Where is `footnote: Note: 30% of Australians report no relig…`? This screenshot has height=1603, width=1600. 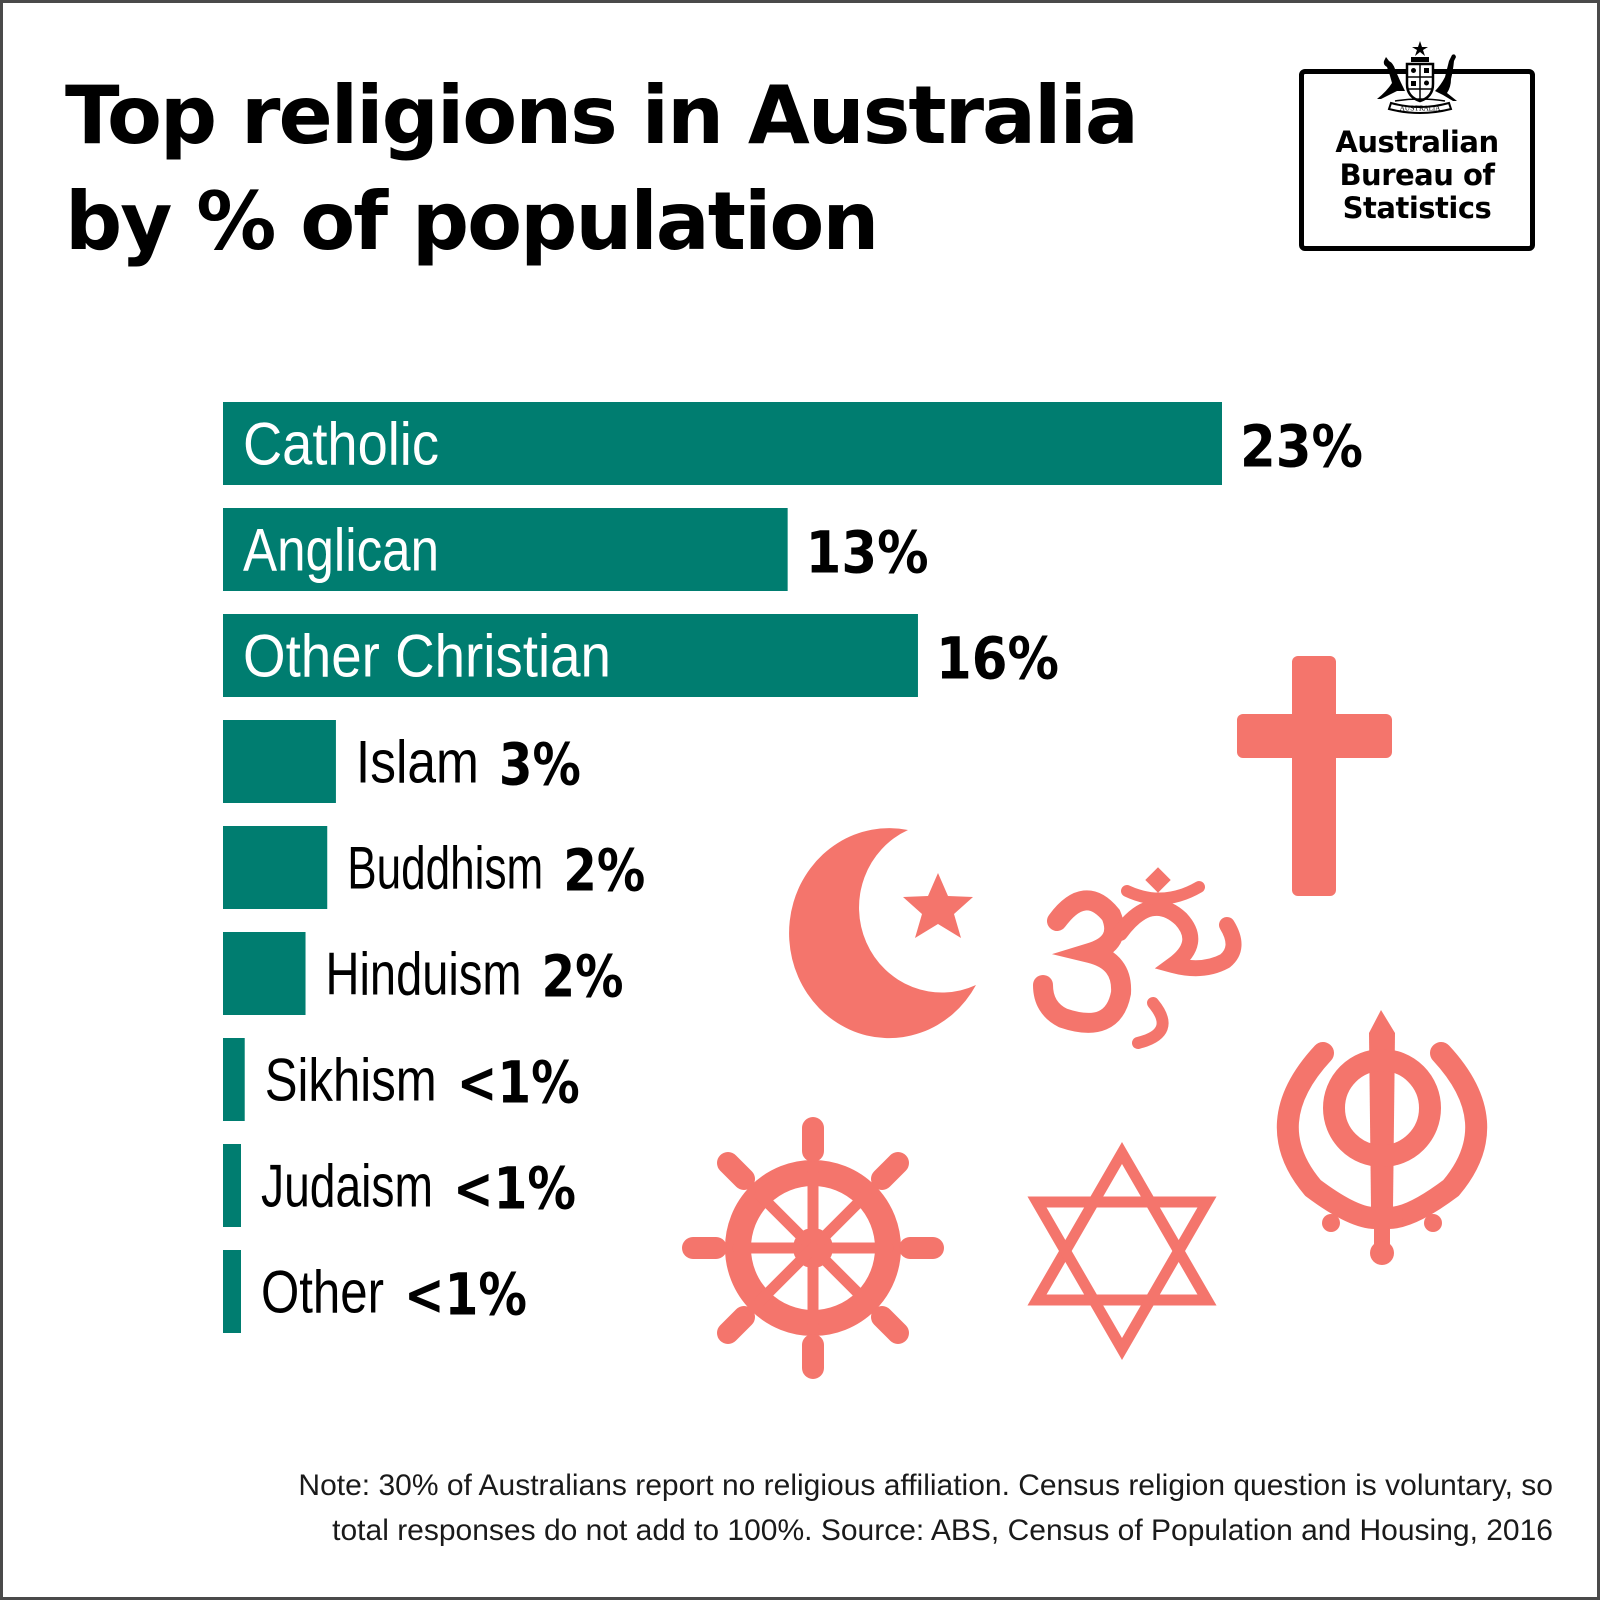 footnote: Note: 30% of Australians report no relig… is located at coordinates (853, 1508).